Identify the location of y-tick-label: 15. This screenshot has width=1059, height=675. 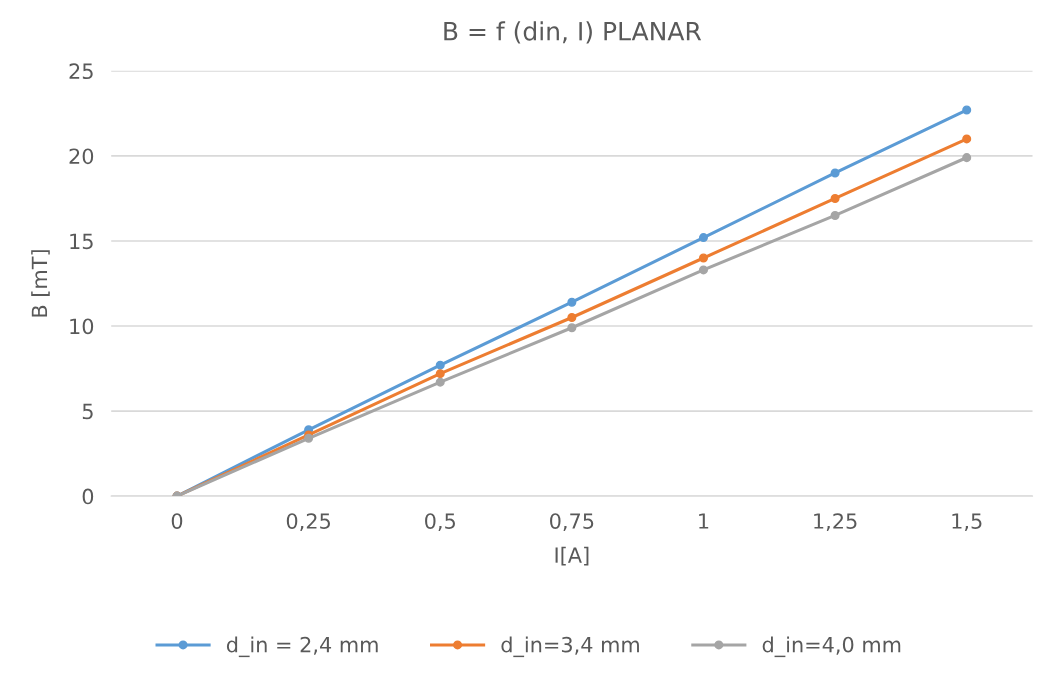
(81, 241).